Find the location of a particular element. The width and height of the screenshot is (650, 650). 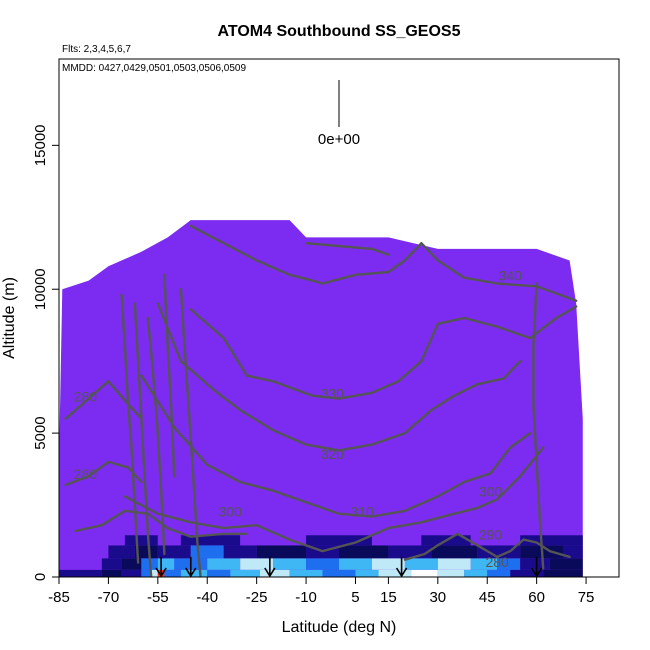

dates-note: MMDD: 0427,0429,0501,0503,0506,0509 is located at coordinates (154, 68).